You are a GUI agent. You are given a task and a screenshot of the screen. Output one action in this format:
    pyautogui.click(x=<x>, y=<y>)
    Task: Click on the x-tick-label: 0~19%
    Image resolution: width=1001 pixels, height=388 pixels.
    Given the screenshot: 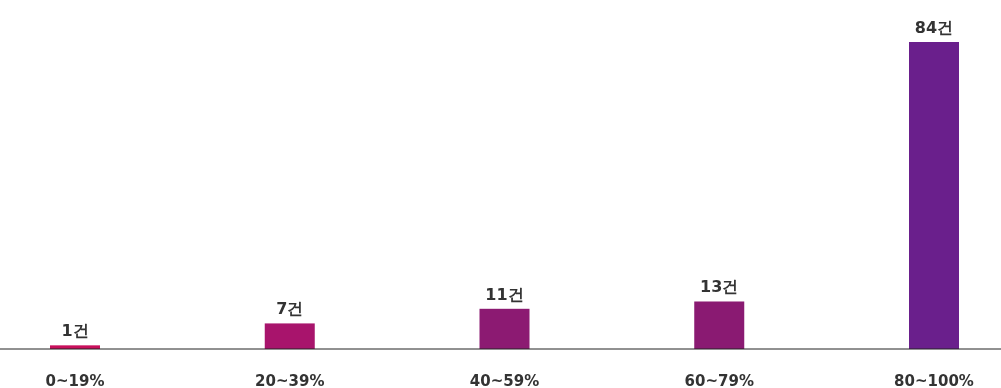 What is the action you would take?
    pyautogui.click(x=75, y=380)
    